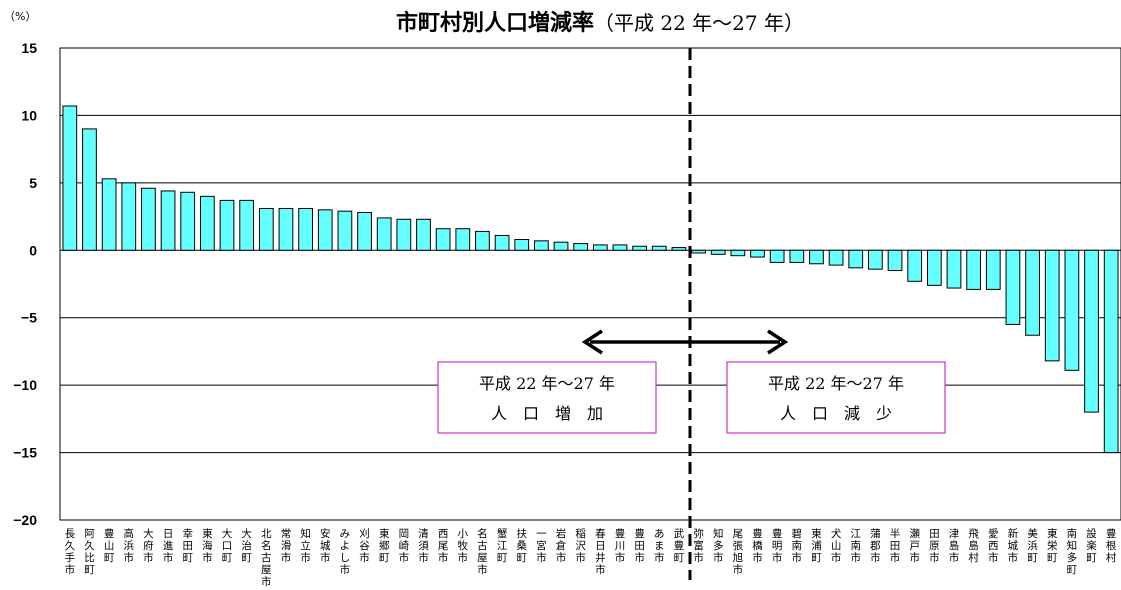  Describe the element at coordinates (33, 250) in the screenshot. I see `y-tick-label: 0` at that location.